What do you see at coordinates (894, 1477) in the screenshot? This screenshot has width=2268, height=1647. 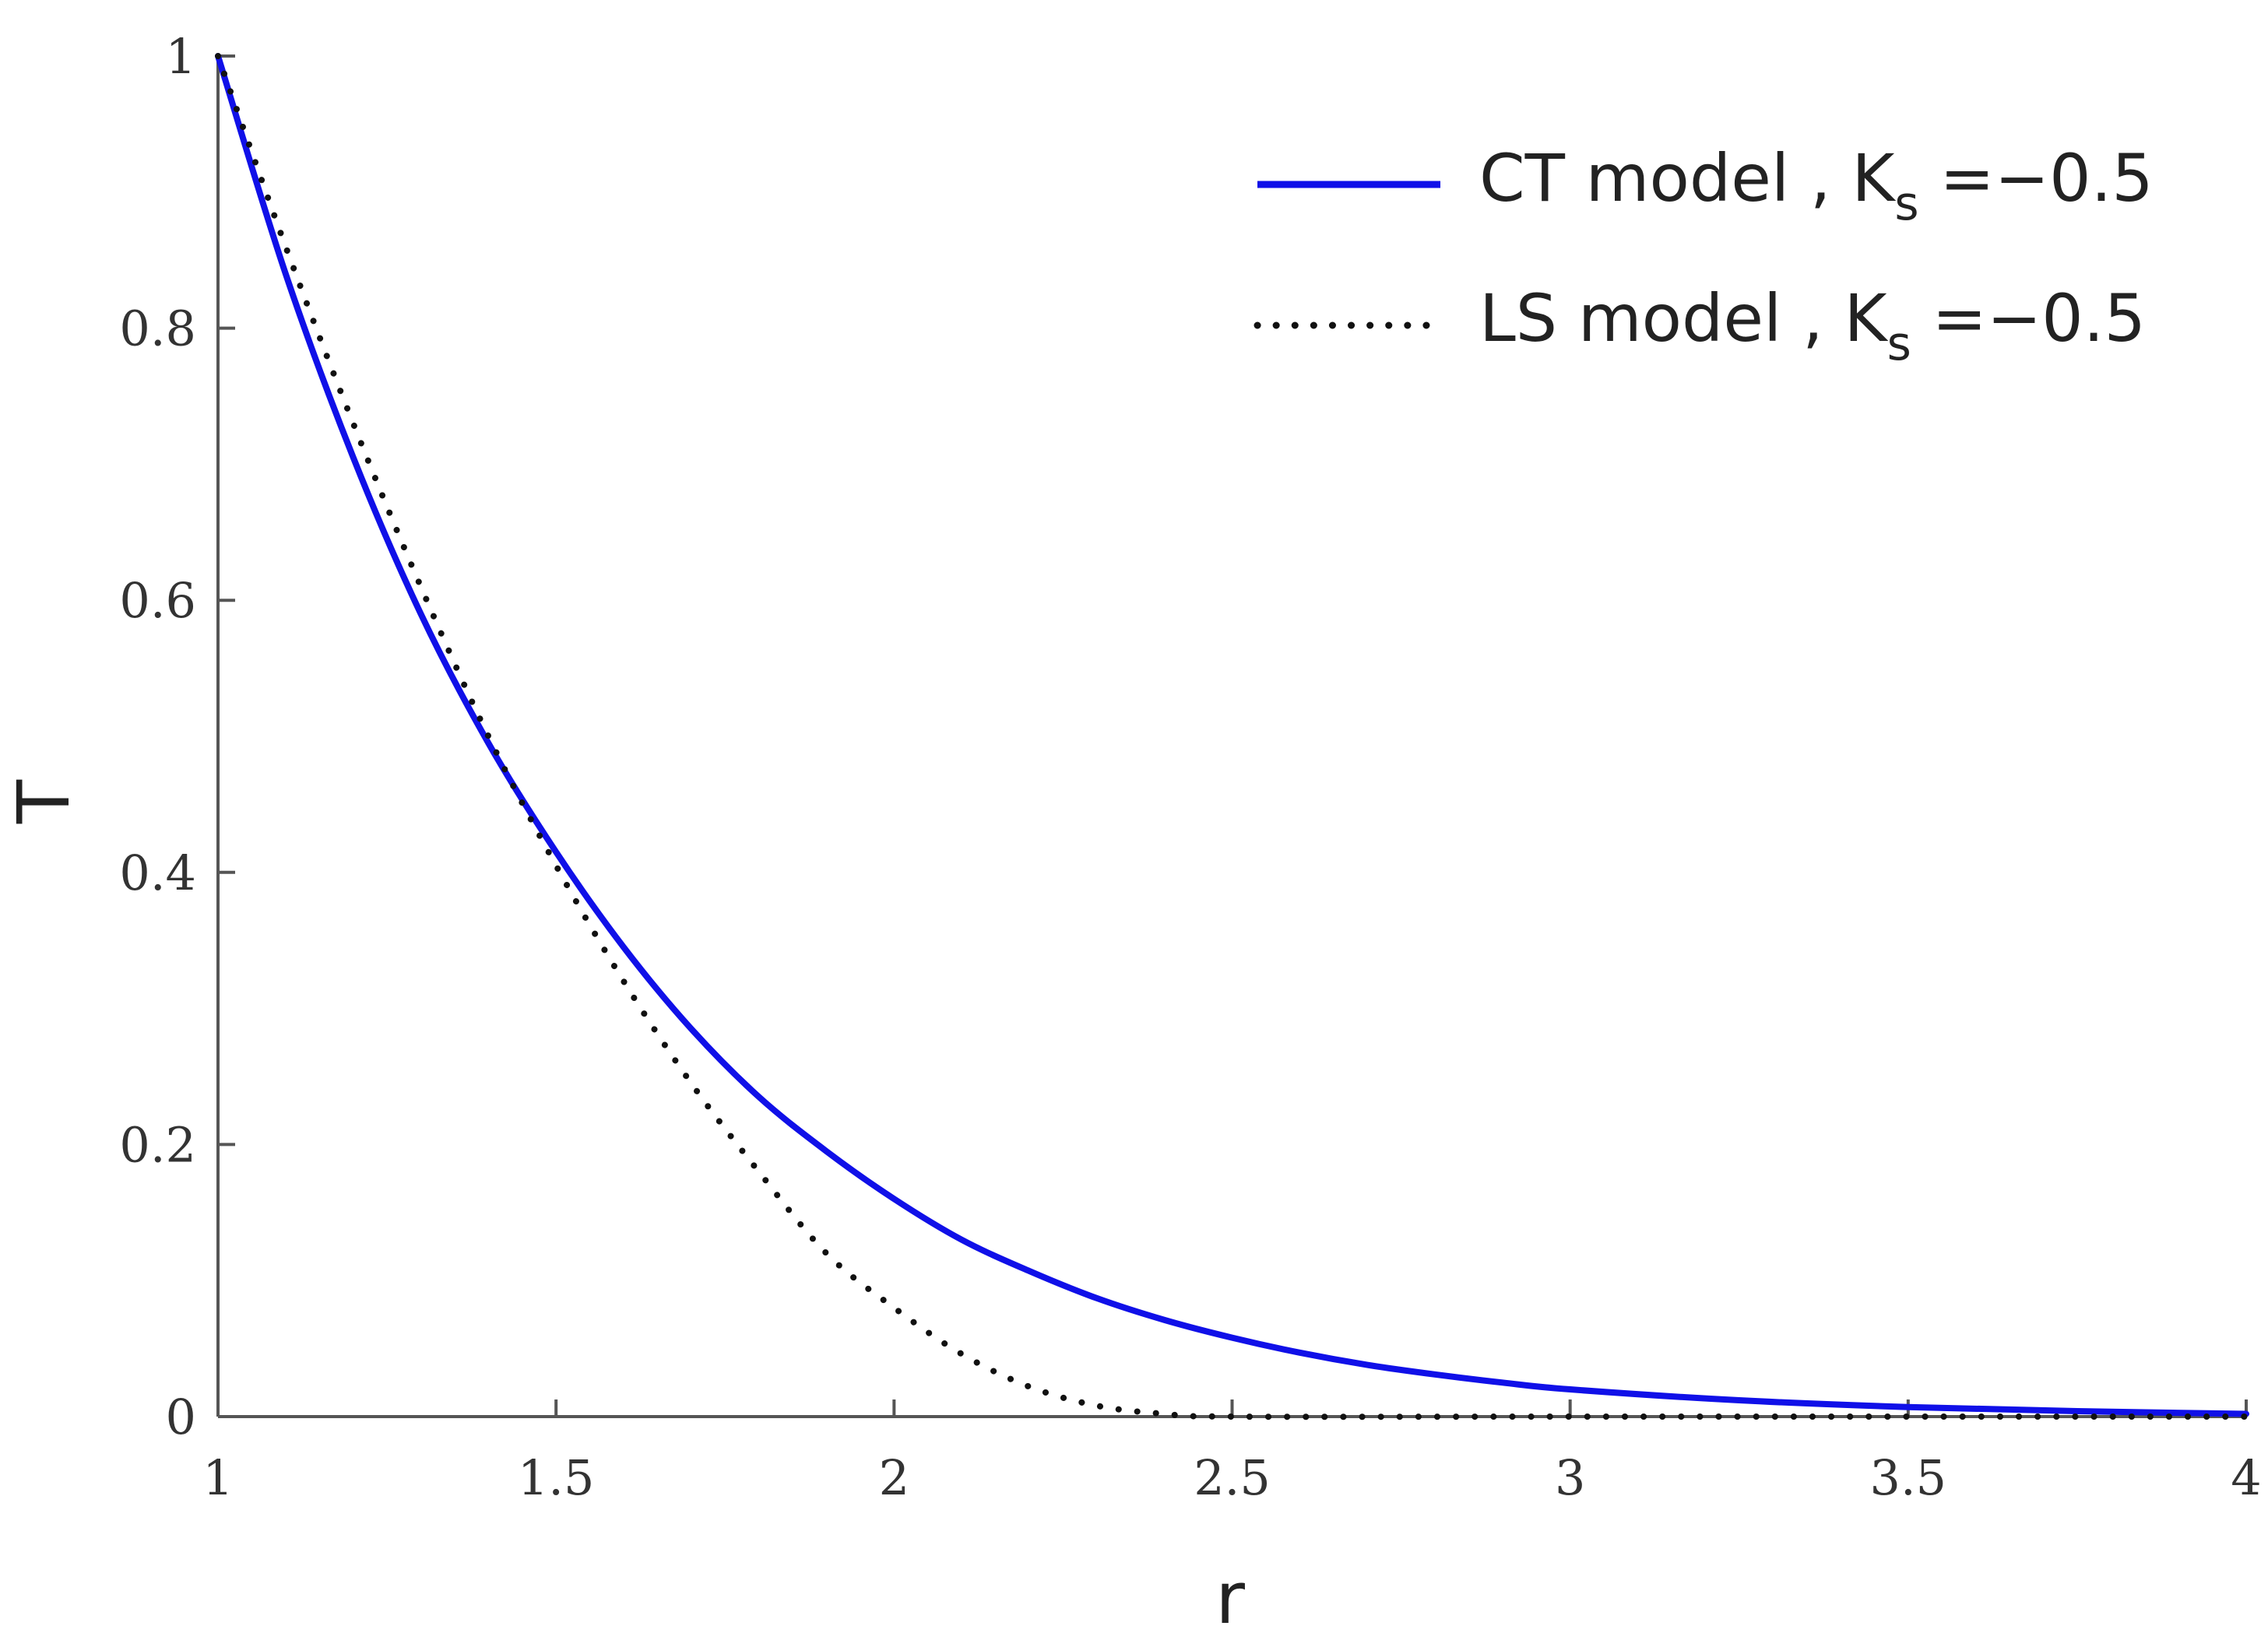 I see `x-tick-label: 2` at bounding box center [894, 1477].